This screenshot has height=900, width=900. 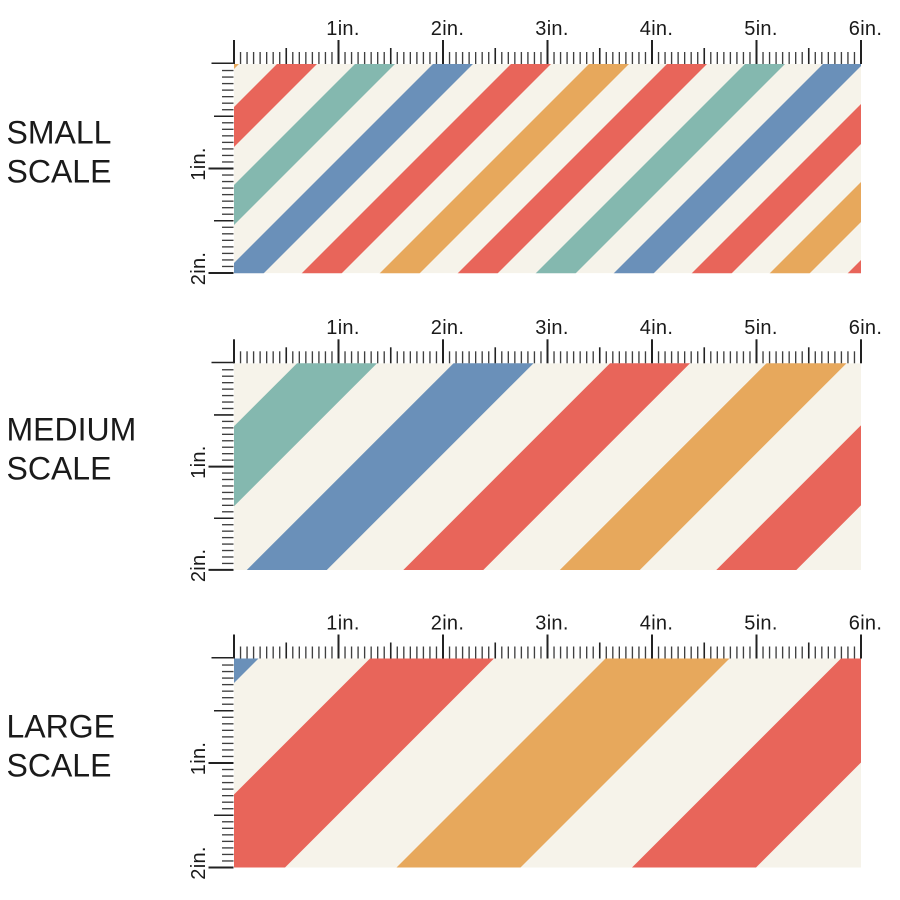 What do you see at coordinates (72, 429) in the screenshot?
I see `svg-text: MEDIUM` at bounding box center [72, 429].